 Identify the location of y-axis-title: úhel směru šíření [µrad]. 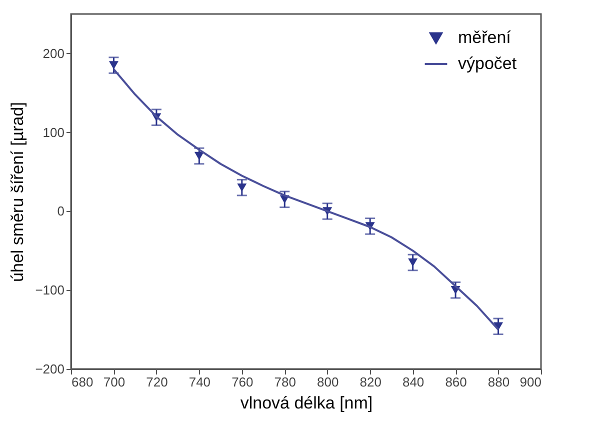
(18, 192).